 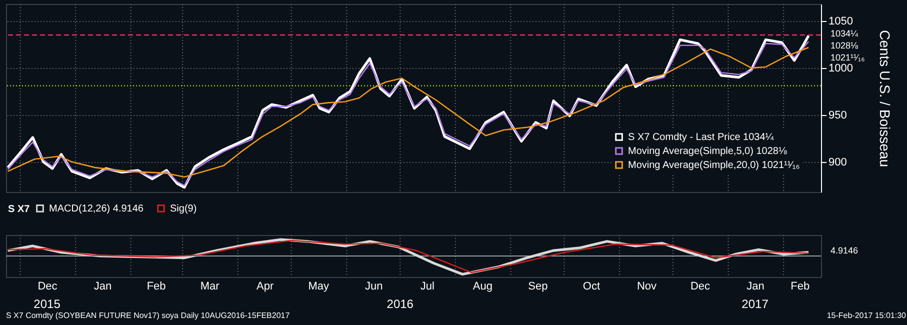 I want to click on x2-tick-label: 2016, so click(x=400, y=304).